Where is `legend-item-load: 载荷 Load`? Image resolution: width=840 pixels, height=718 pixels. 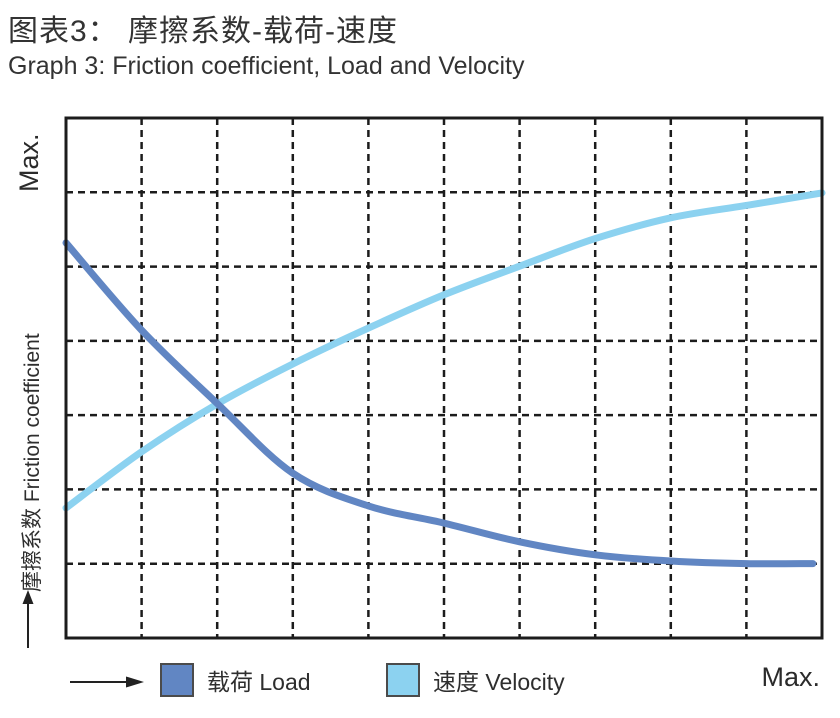
legend-item-load: 载荷 Load is located at coordinates (235, 680).